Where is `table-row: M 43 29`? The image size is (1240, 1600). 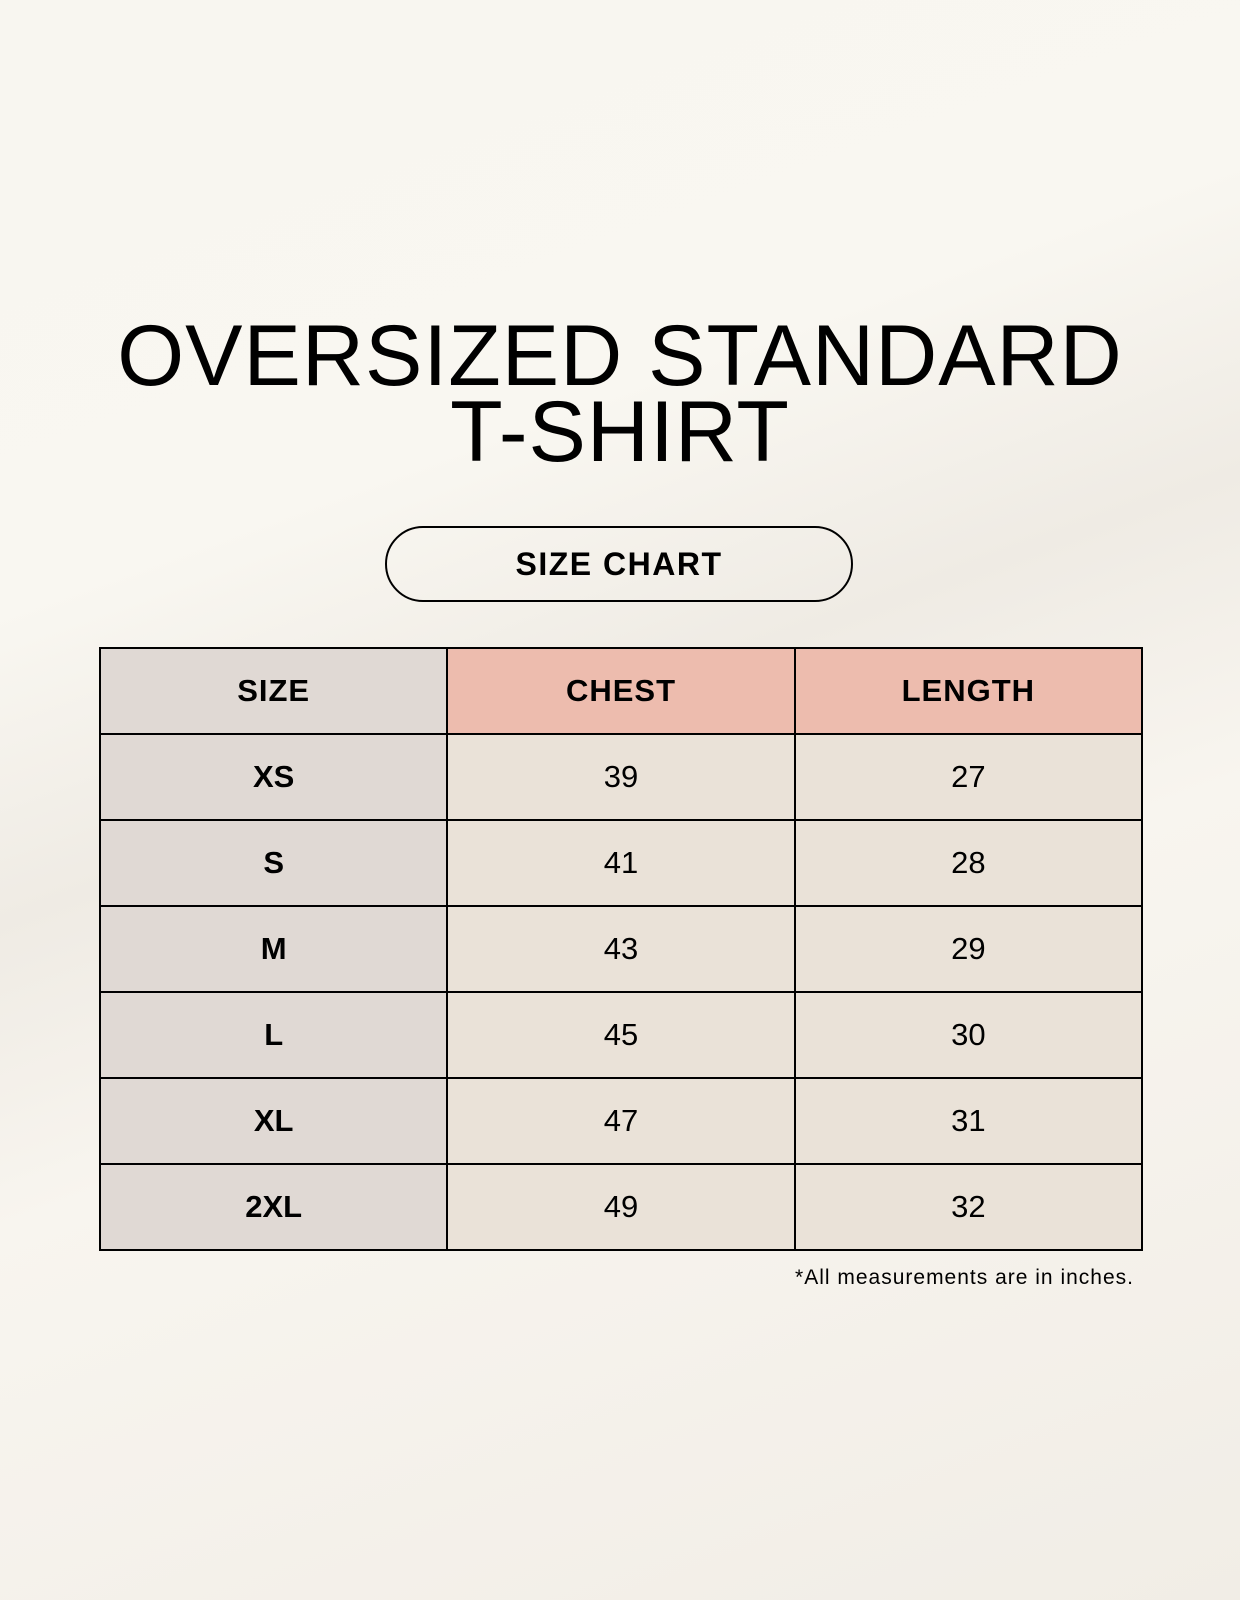
table-row: M 43 29 is located at coordinates (621, 949).